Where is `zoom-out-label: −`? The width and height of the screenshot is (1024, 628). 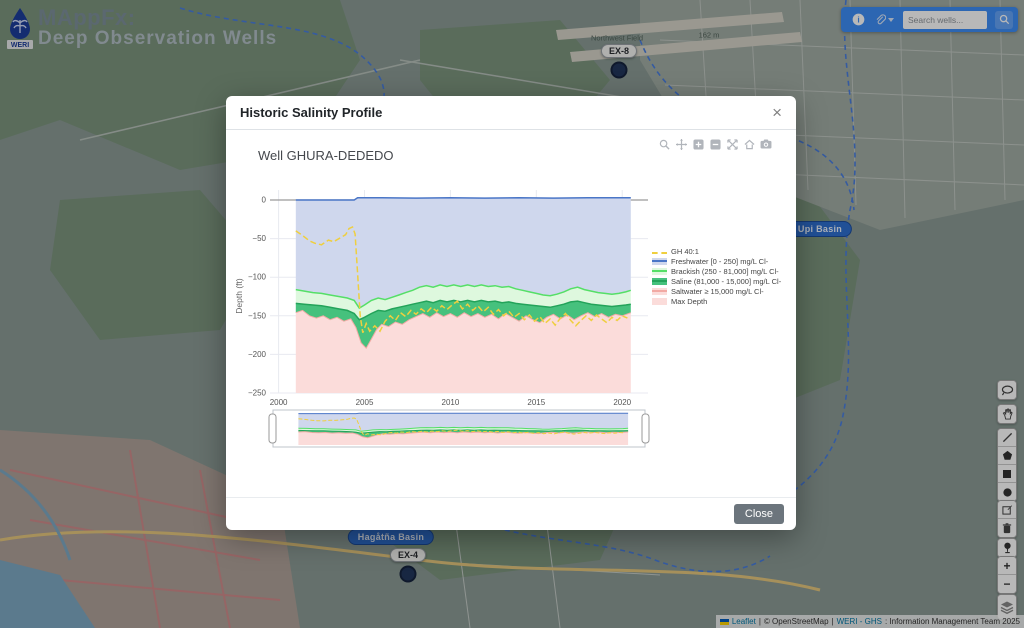 zoom-out-label: − is located at coordinates (1007, 584).